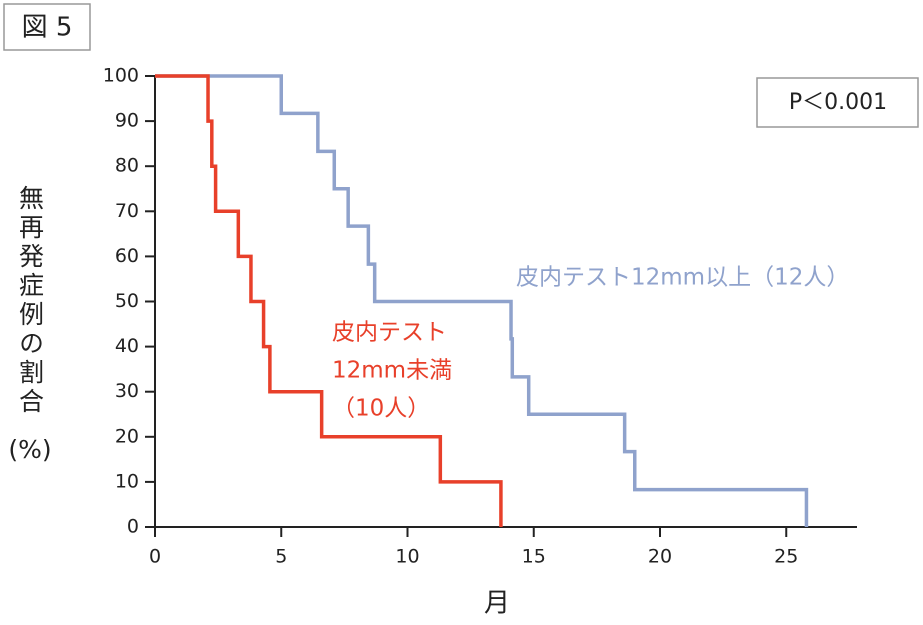 This screenshot has height=625, width=923. What do you see at coordinates (127, 346) in the screenshot?
I see `y-tick-label: 40` at bounding box center [127, 346].